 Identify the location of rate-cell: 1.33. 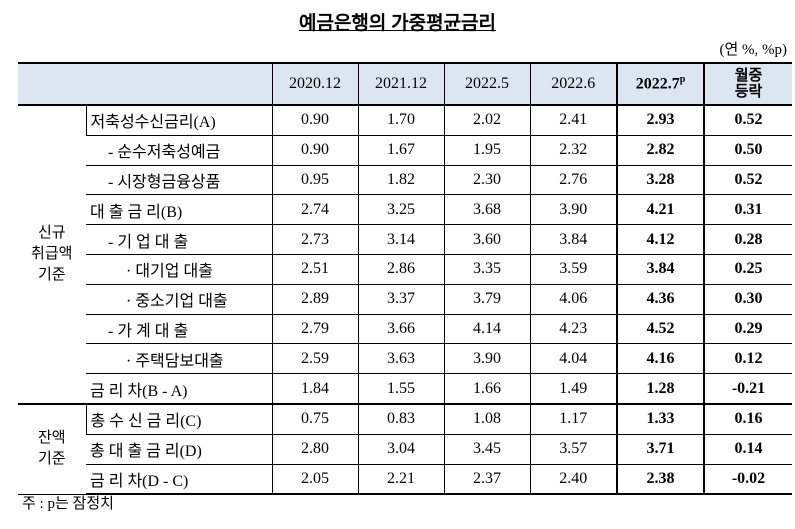
(660, 418).